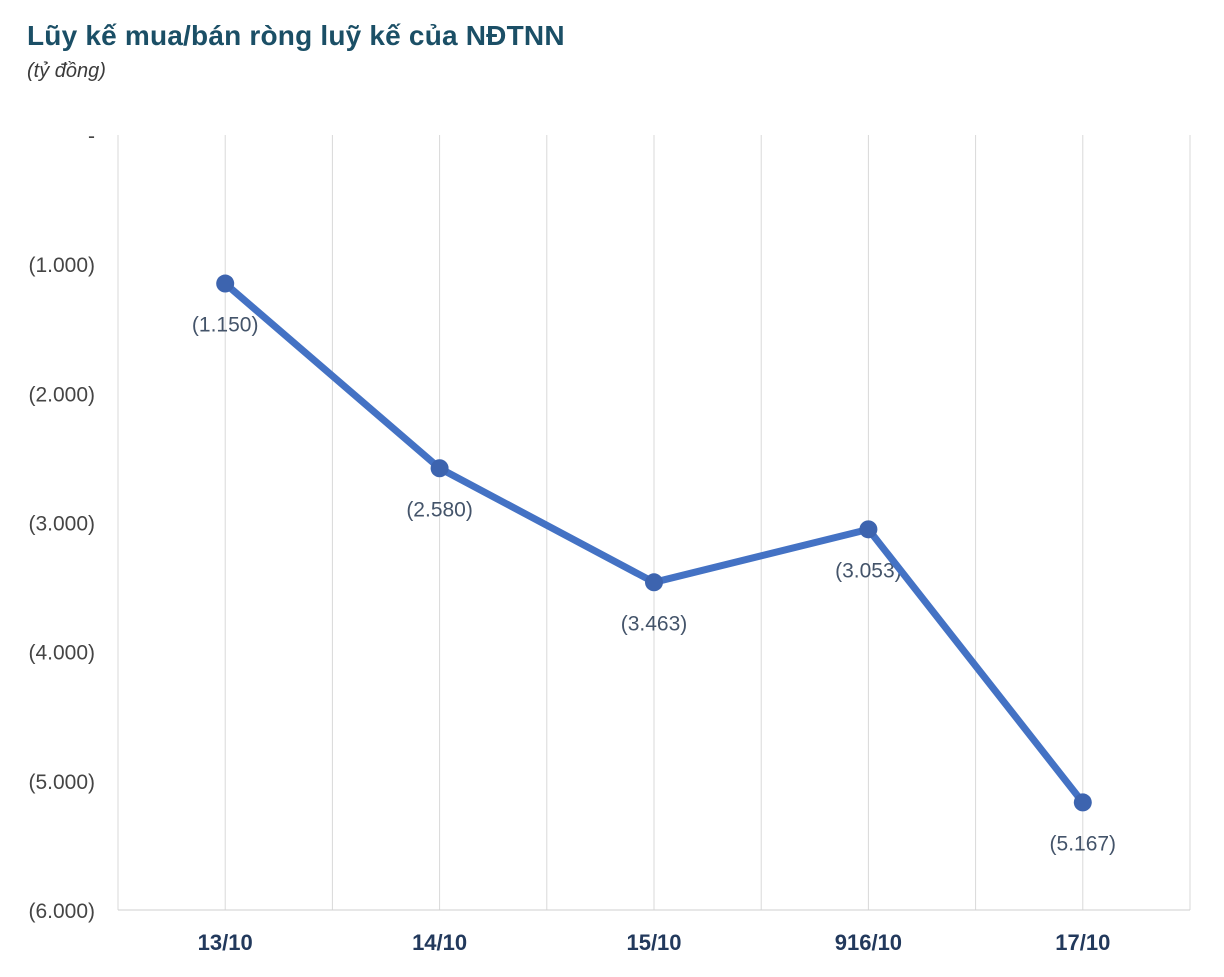 This screenshot has height=977, width=1224. I want to click on y-axis-tick-label: (5.000), so click(61, 782).